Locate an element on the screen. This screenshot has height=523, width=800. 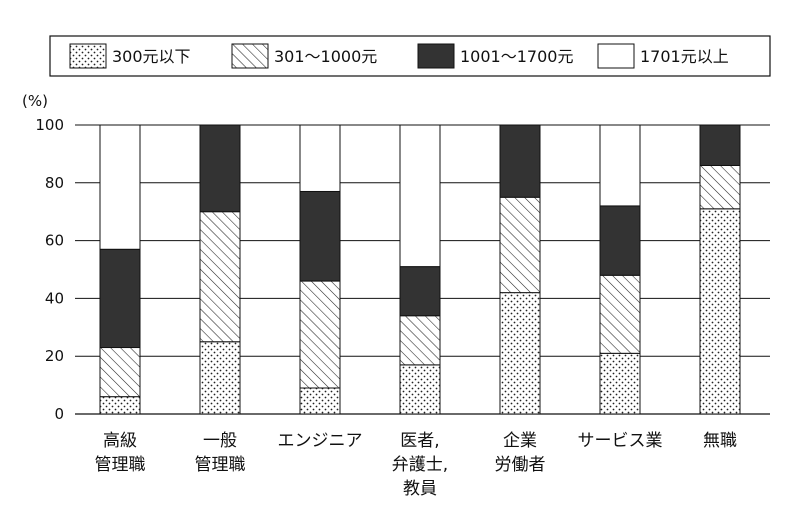
x-tick-label: 無職 is located at coordinates (720, 441).